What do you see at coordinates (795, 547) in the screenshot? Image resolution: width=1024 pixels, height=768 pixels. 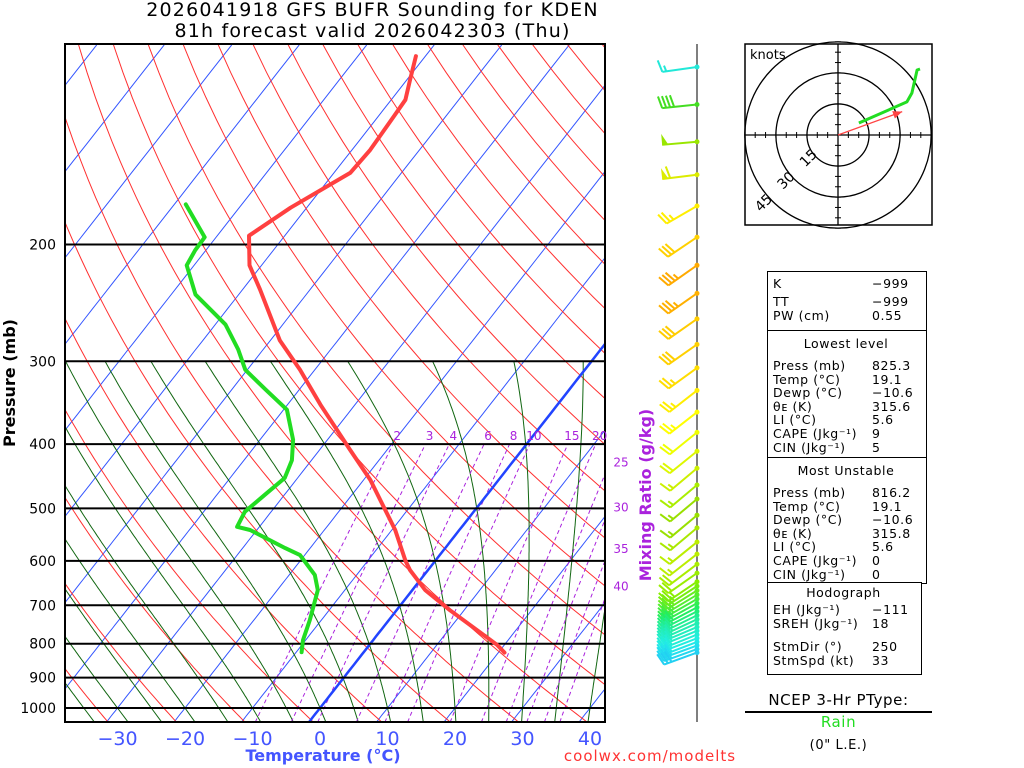 I see `most-unstable-index-label: LI (°C)` at bounding box center [795, 547].